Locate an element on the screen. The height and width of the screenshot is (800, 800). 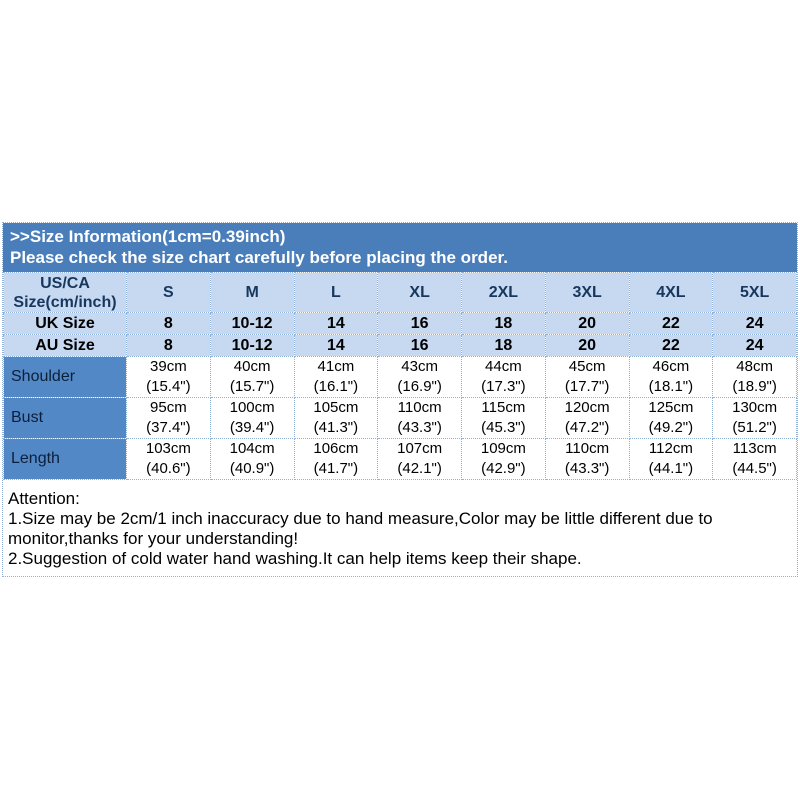
size-column-header: XL is located at coordinates (419, 292).